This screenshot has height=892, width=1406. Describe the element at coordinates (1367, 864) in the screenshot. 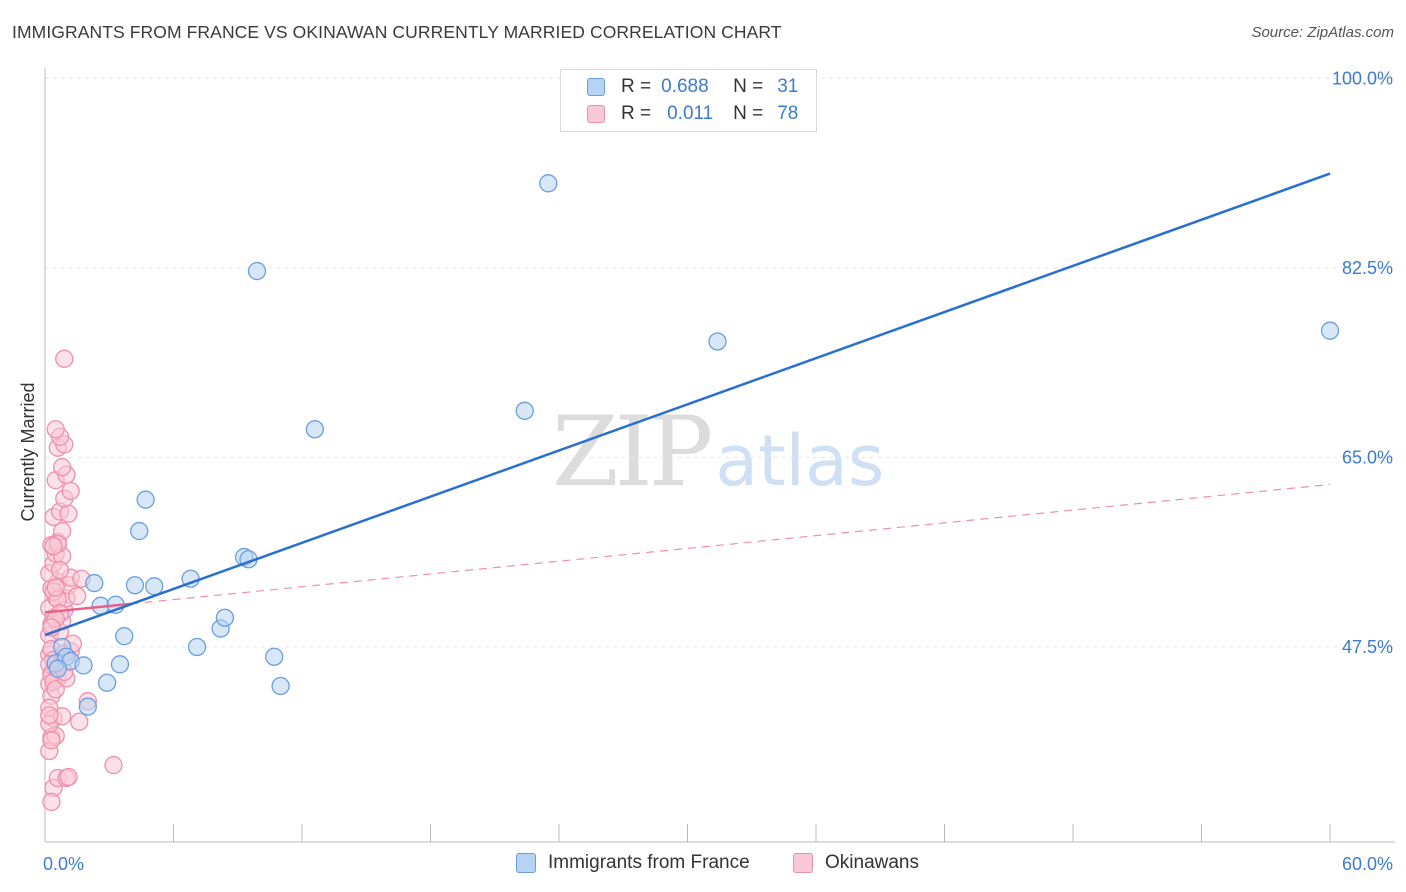

I see `x-tick-label: 60.0%` at that location.